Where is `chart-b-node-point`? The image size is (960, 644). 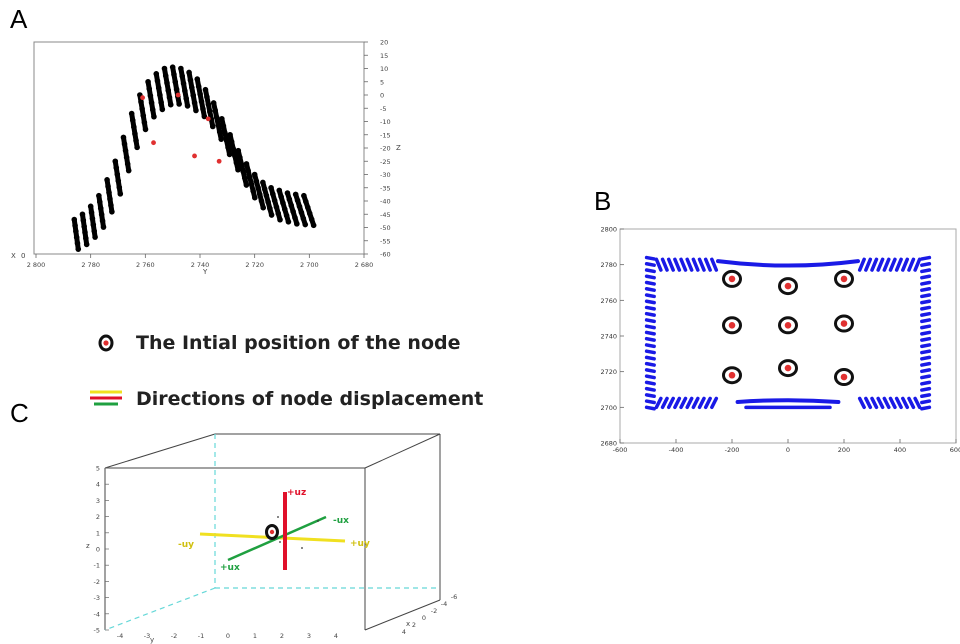 chart-b-node-point is located at coordinates (788, 325).